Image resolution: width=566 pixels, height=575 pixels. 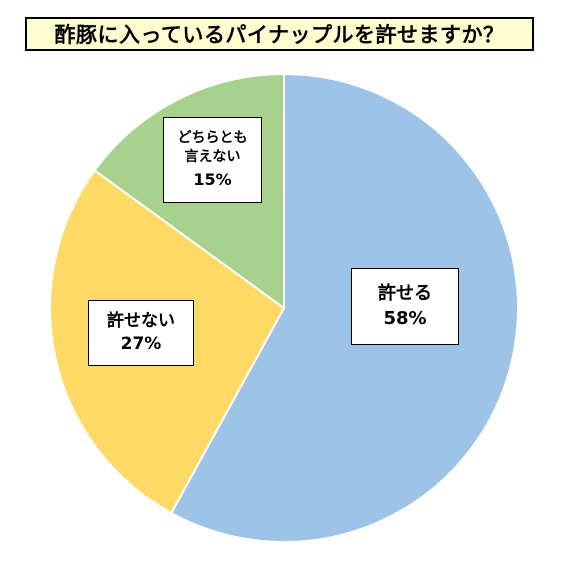 What do you see at coordinates (212, 138) in the screenshot?
I see `data-label-name-line-1: どちらとも` at bounding box center [212, 138].